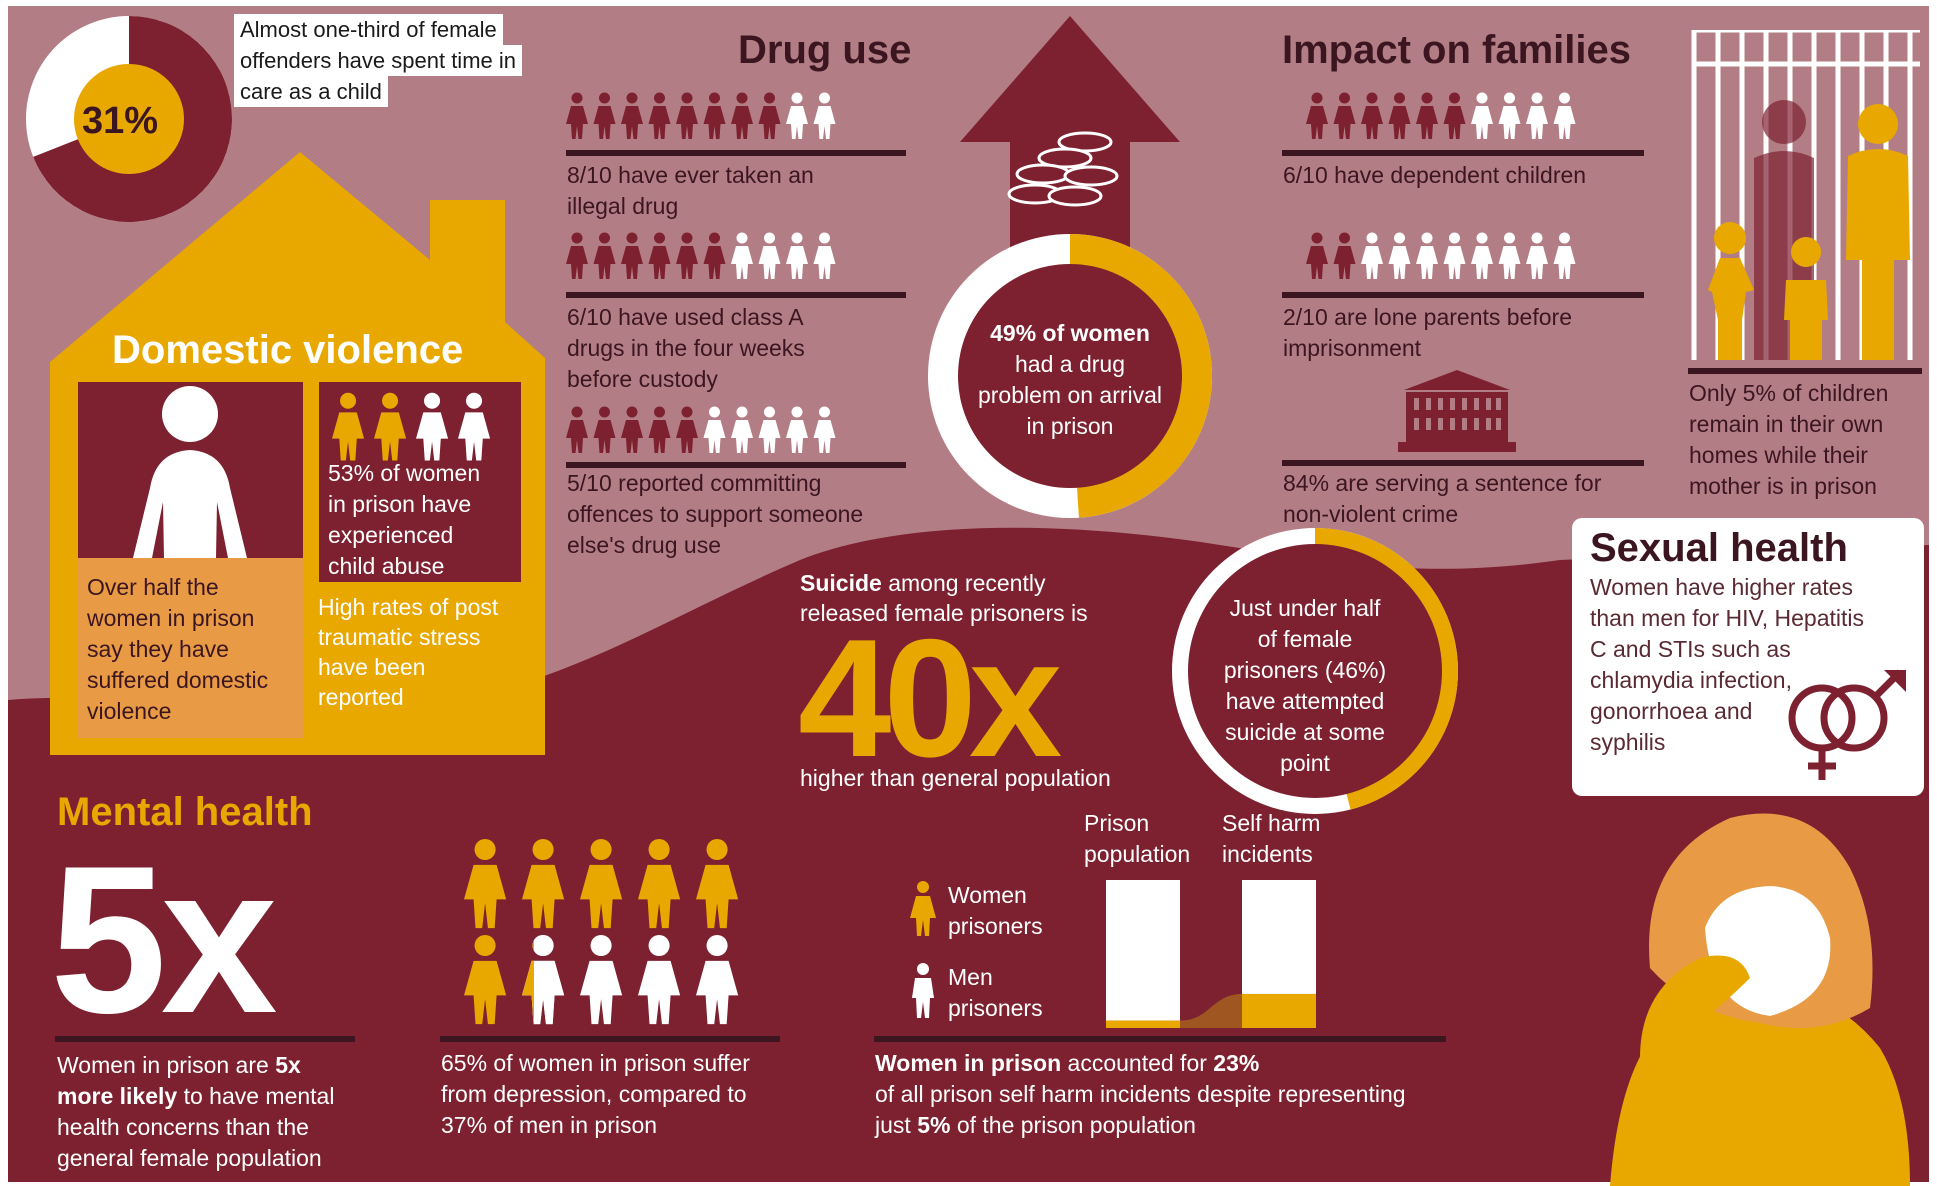  Describe the element at coordinates (987, 895) in the screenshot. I see `legend-women-line-1: Women` at that location.